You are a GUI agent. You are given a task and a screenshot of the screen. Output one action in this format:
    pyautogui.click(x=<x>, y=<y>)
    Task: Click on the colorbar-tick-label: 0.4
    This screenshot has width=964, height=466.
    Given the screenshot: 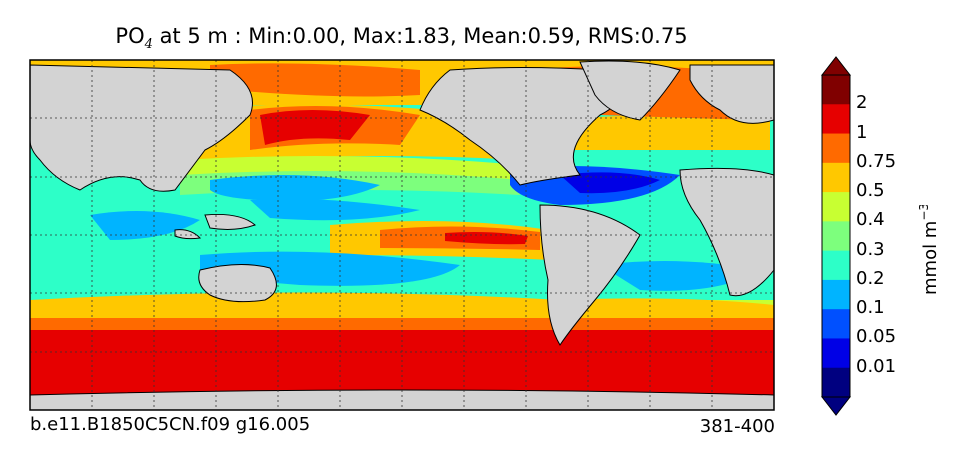 What is the action you would take?
    pyautogui.click(x=870, y=220)
    